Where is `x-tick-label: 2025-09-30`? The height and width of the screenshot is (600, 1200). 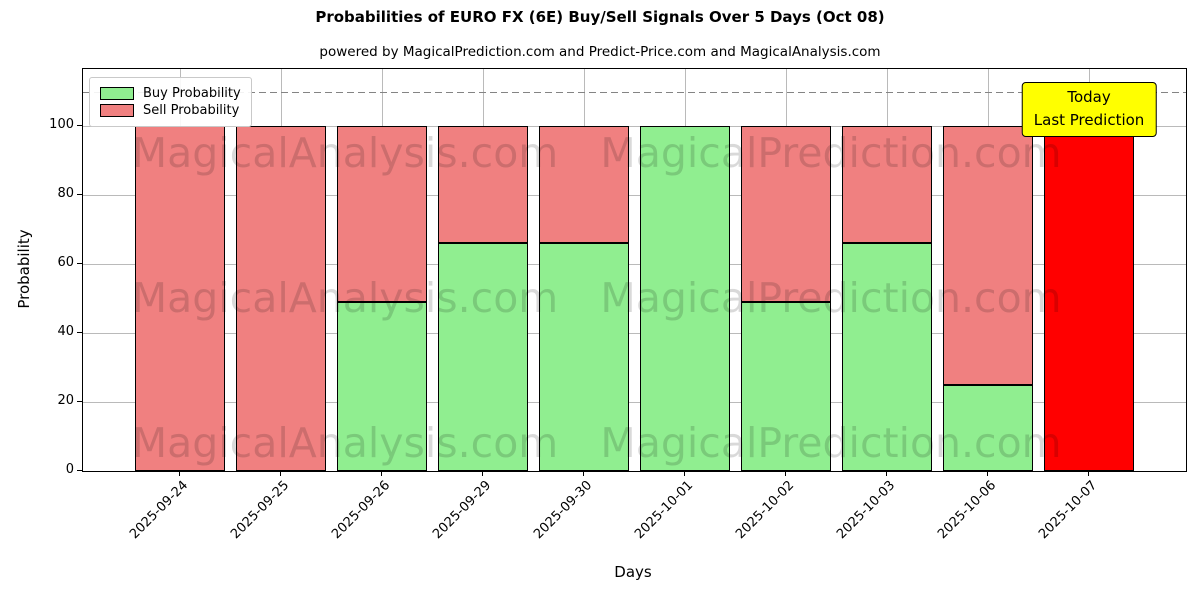 x-tick-label: 2025-09-30 is located at coordinates (563, 510).